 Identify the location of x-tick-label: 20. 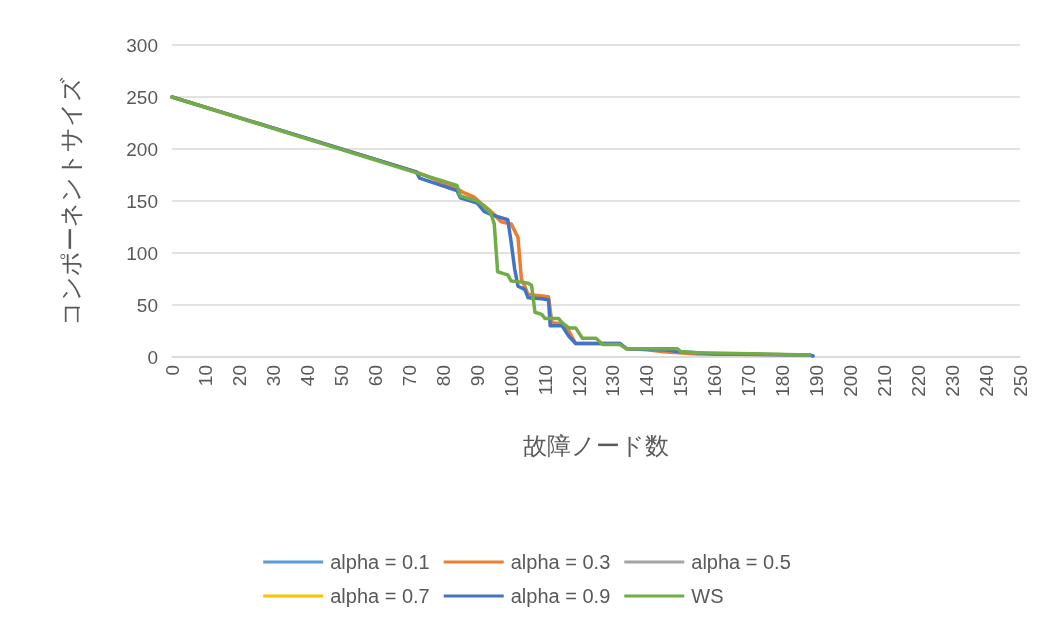
(240, 376).